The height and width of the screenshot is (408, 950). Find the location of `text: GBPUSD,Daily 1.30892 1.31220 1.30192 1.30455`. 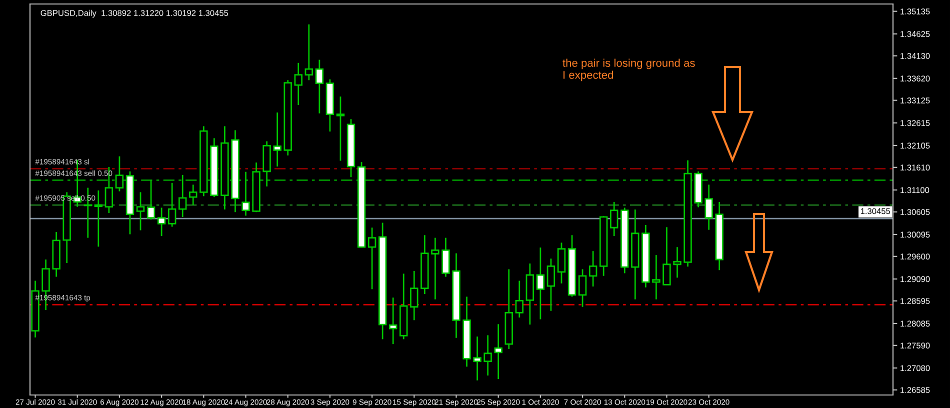

text: GBPUSD,Daily 1.30892 1.31220 1.30192 1.30455 is located at coordinates (134, 14).